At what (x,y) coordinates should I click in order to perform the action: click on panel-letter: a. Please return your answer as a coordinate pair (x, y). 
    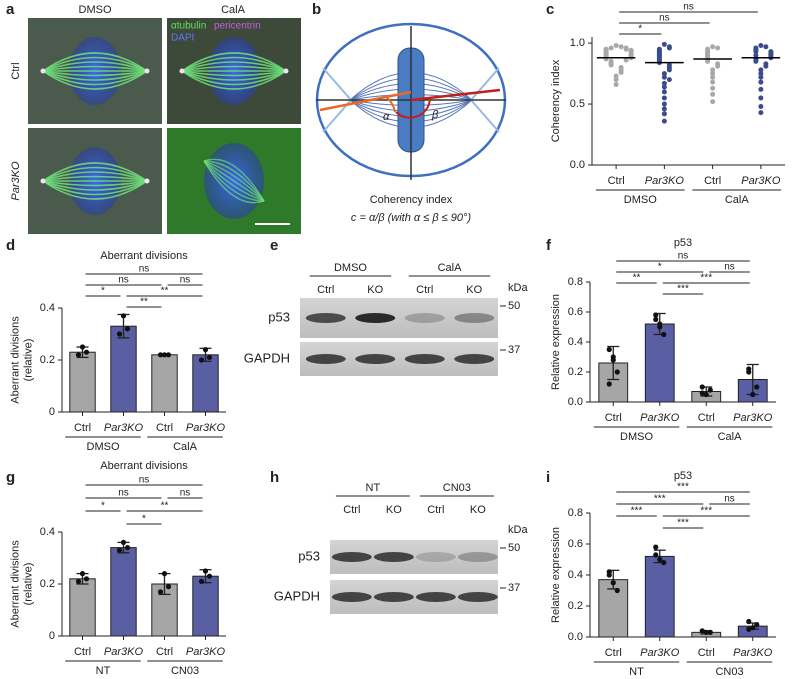
    Looking at the image, I should click on (10, 9).